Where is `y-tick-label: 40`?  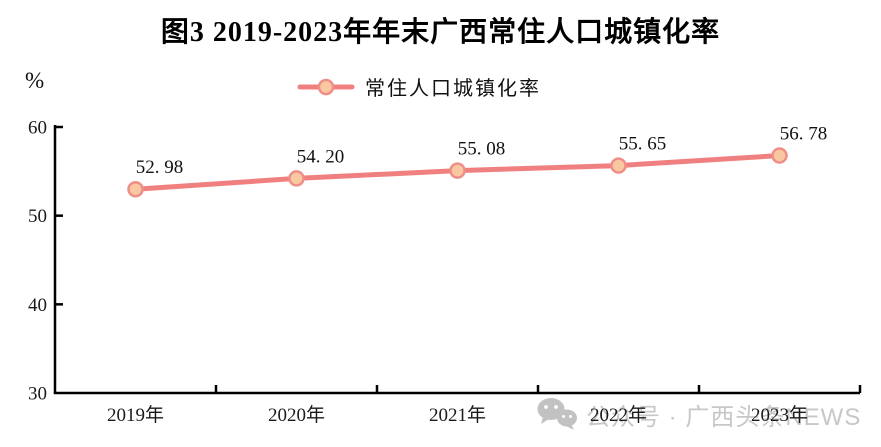 y-tick-label: 40 is located at coordinates (37, 305).